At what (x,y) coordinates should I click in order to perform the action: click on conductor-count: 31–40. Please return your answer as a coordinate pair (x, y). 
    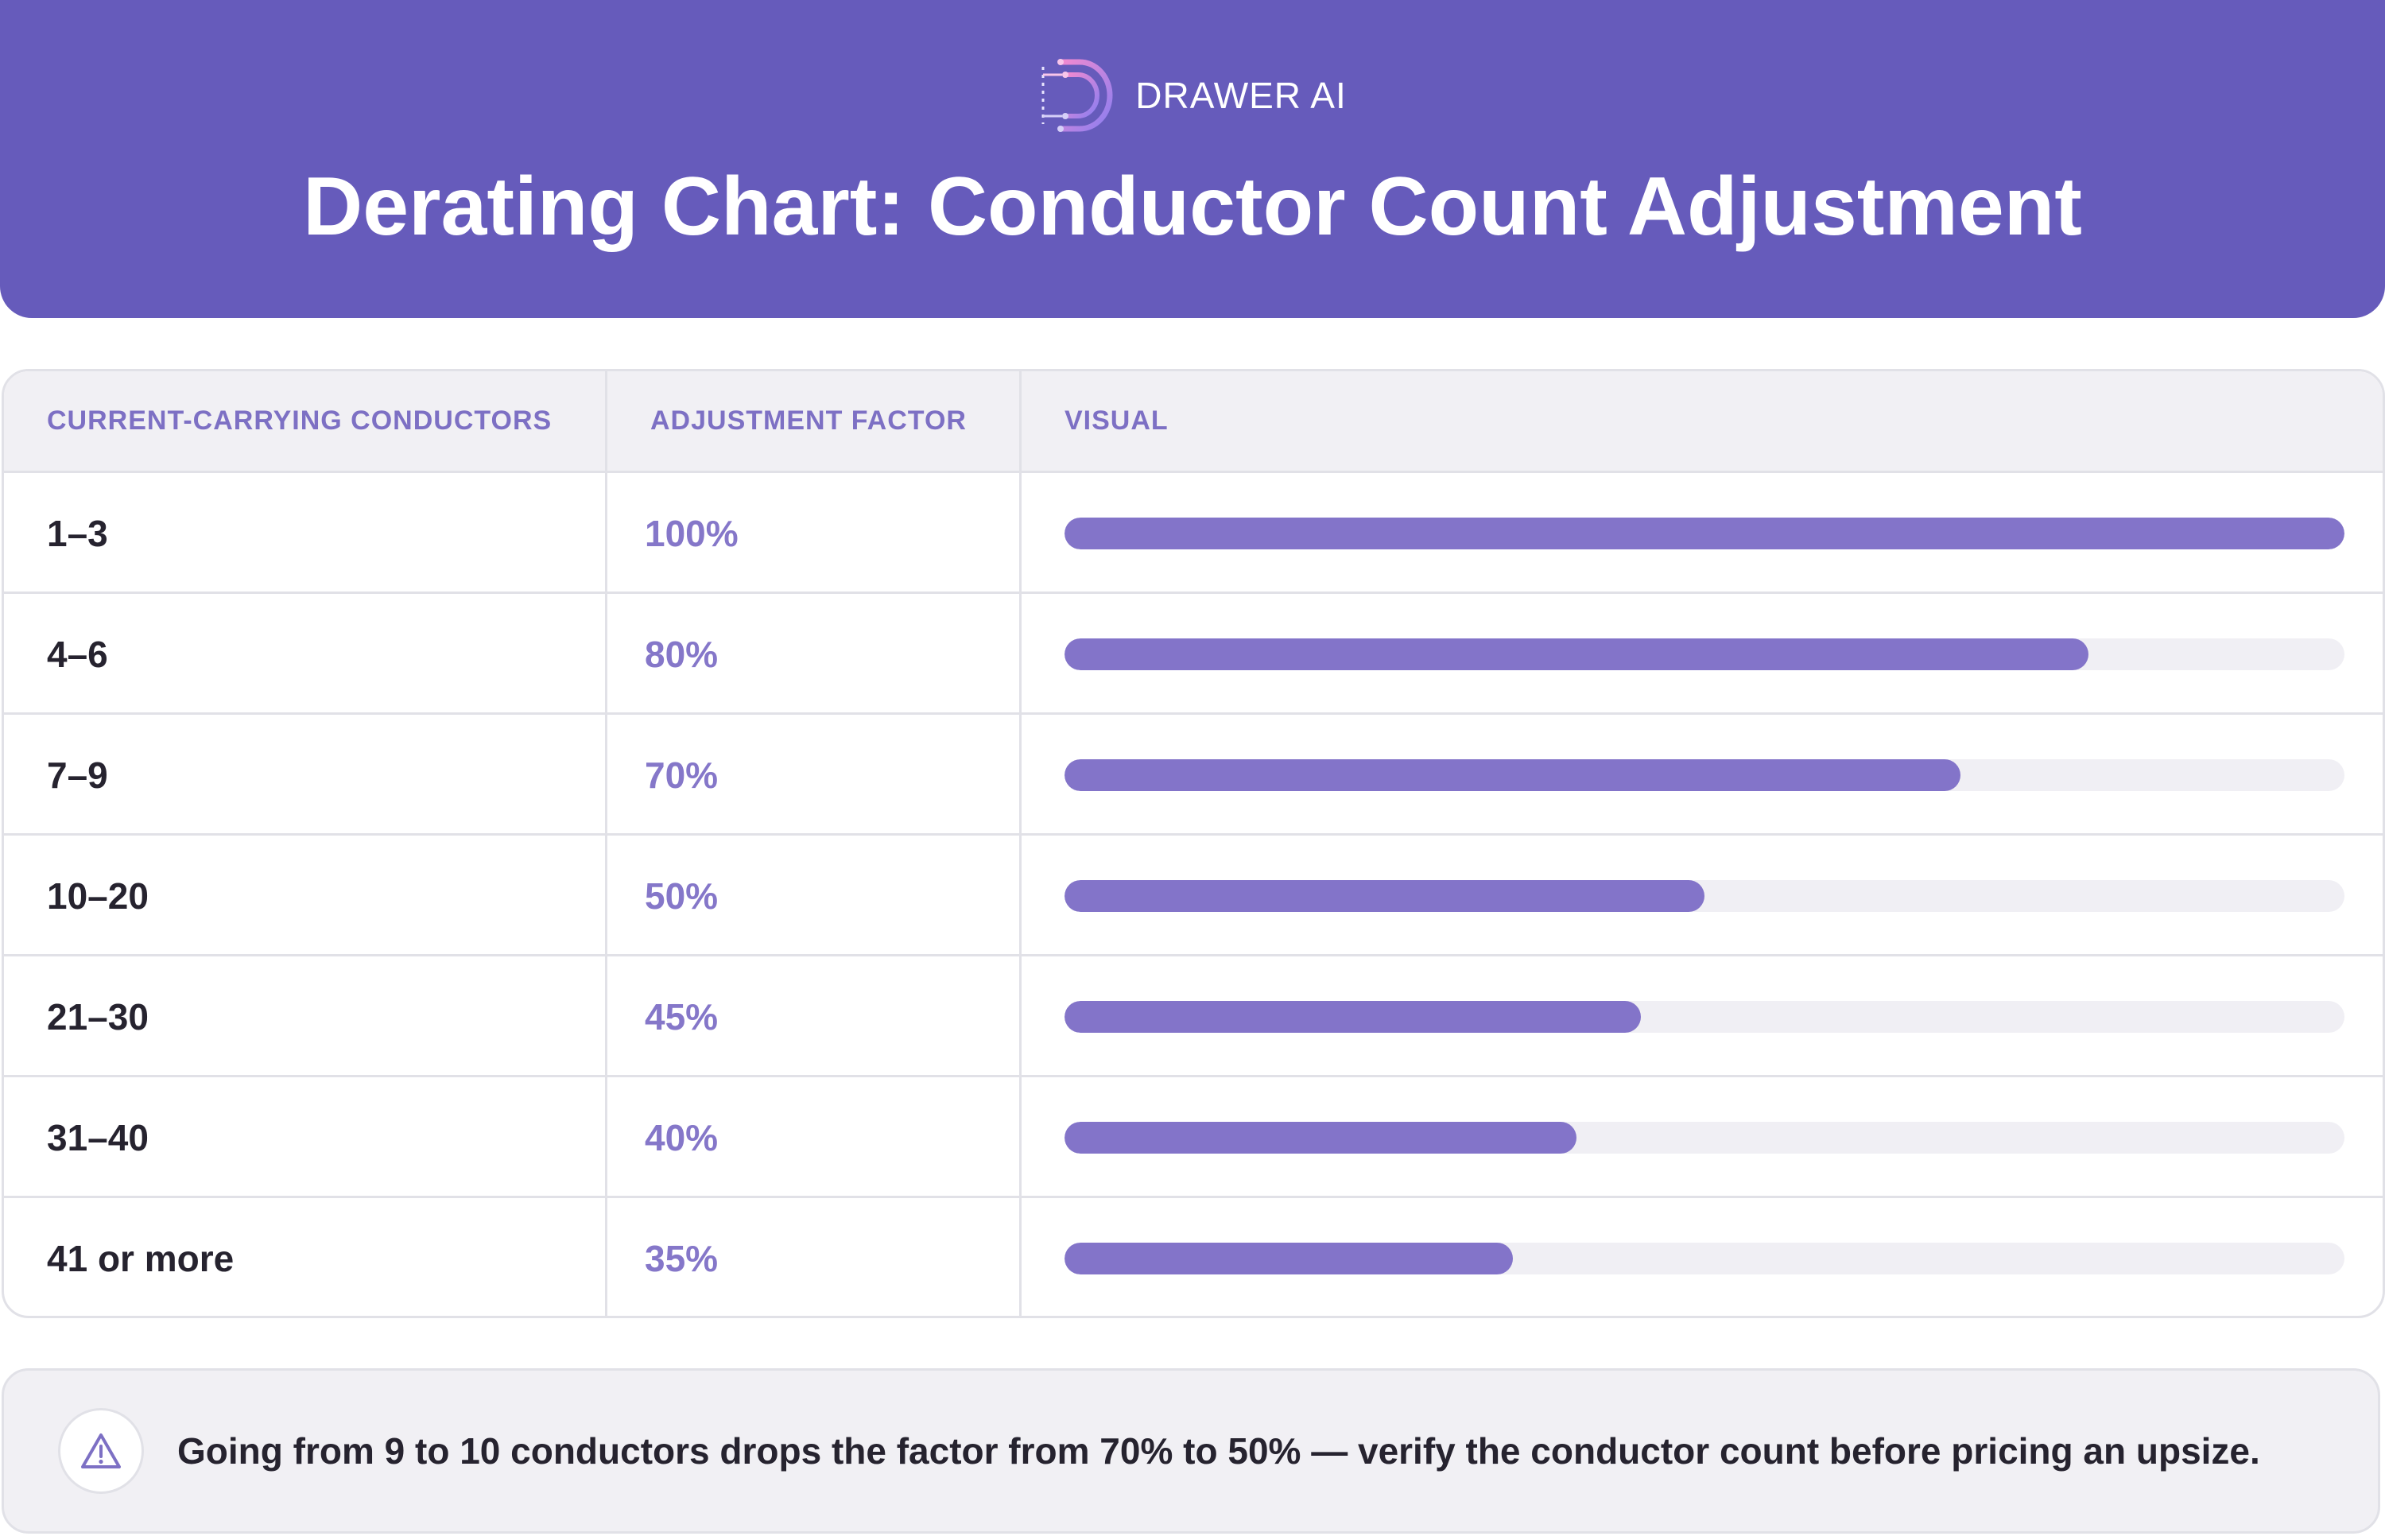
    Looking at the image, I should click on (98, 1137).